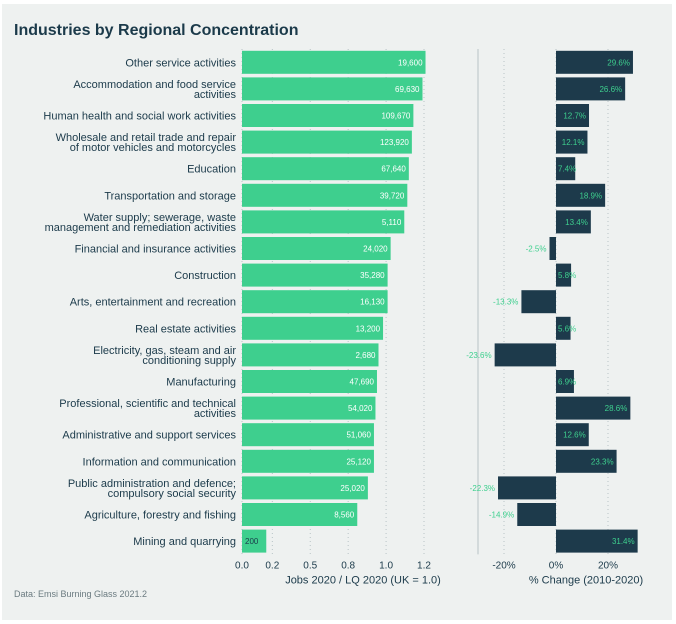  What do you see at coordinates (154, 85) in the screenshot?
I see `category-label-line1: Accommodation and food service` at bounding box center [154, 85].